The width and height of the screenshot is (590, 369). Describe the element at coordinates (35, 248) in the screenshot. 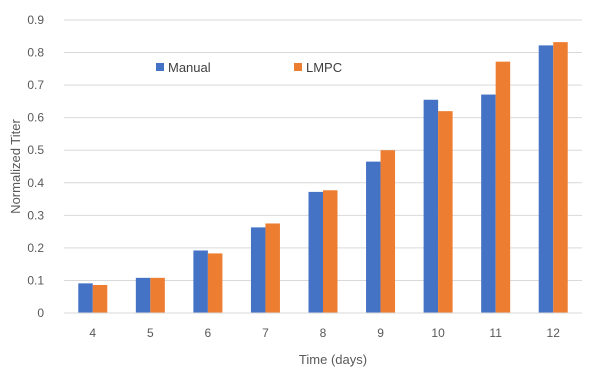

I see `y-tick-label: 0.2` at that location.